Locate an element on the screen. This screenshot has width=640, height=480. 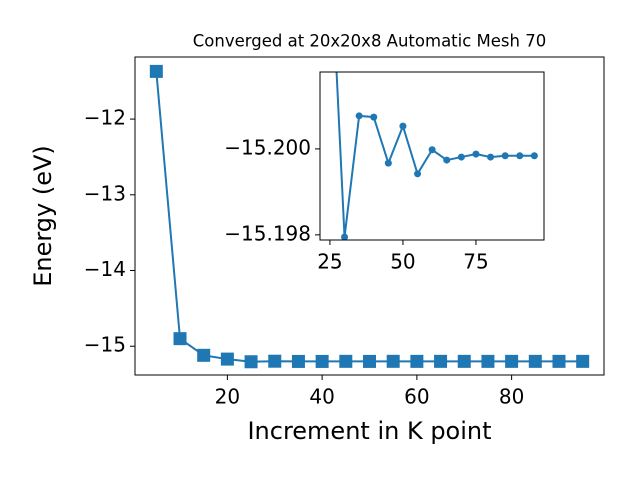
y-tick-label: −14 is located at coordinates (105, 269).